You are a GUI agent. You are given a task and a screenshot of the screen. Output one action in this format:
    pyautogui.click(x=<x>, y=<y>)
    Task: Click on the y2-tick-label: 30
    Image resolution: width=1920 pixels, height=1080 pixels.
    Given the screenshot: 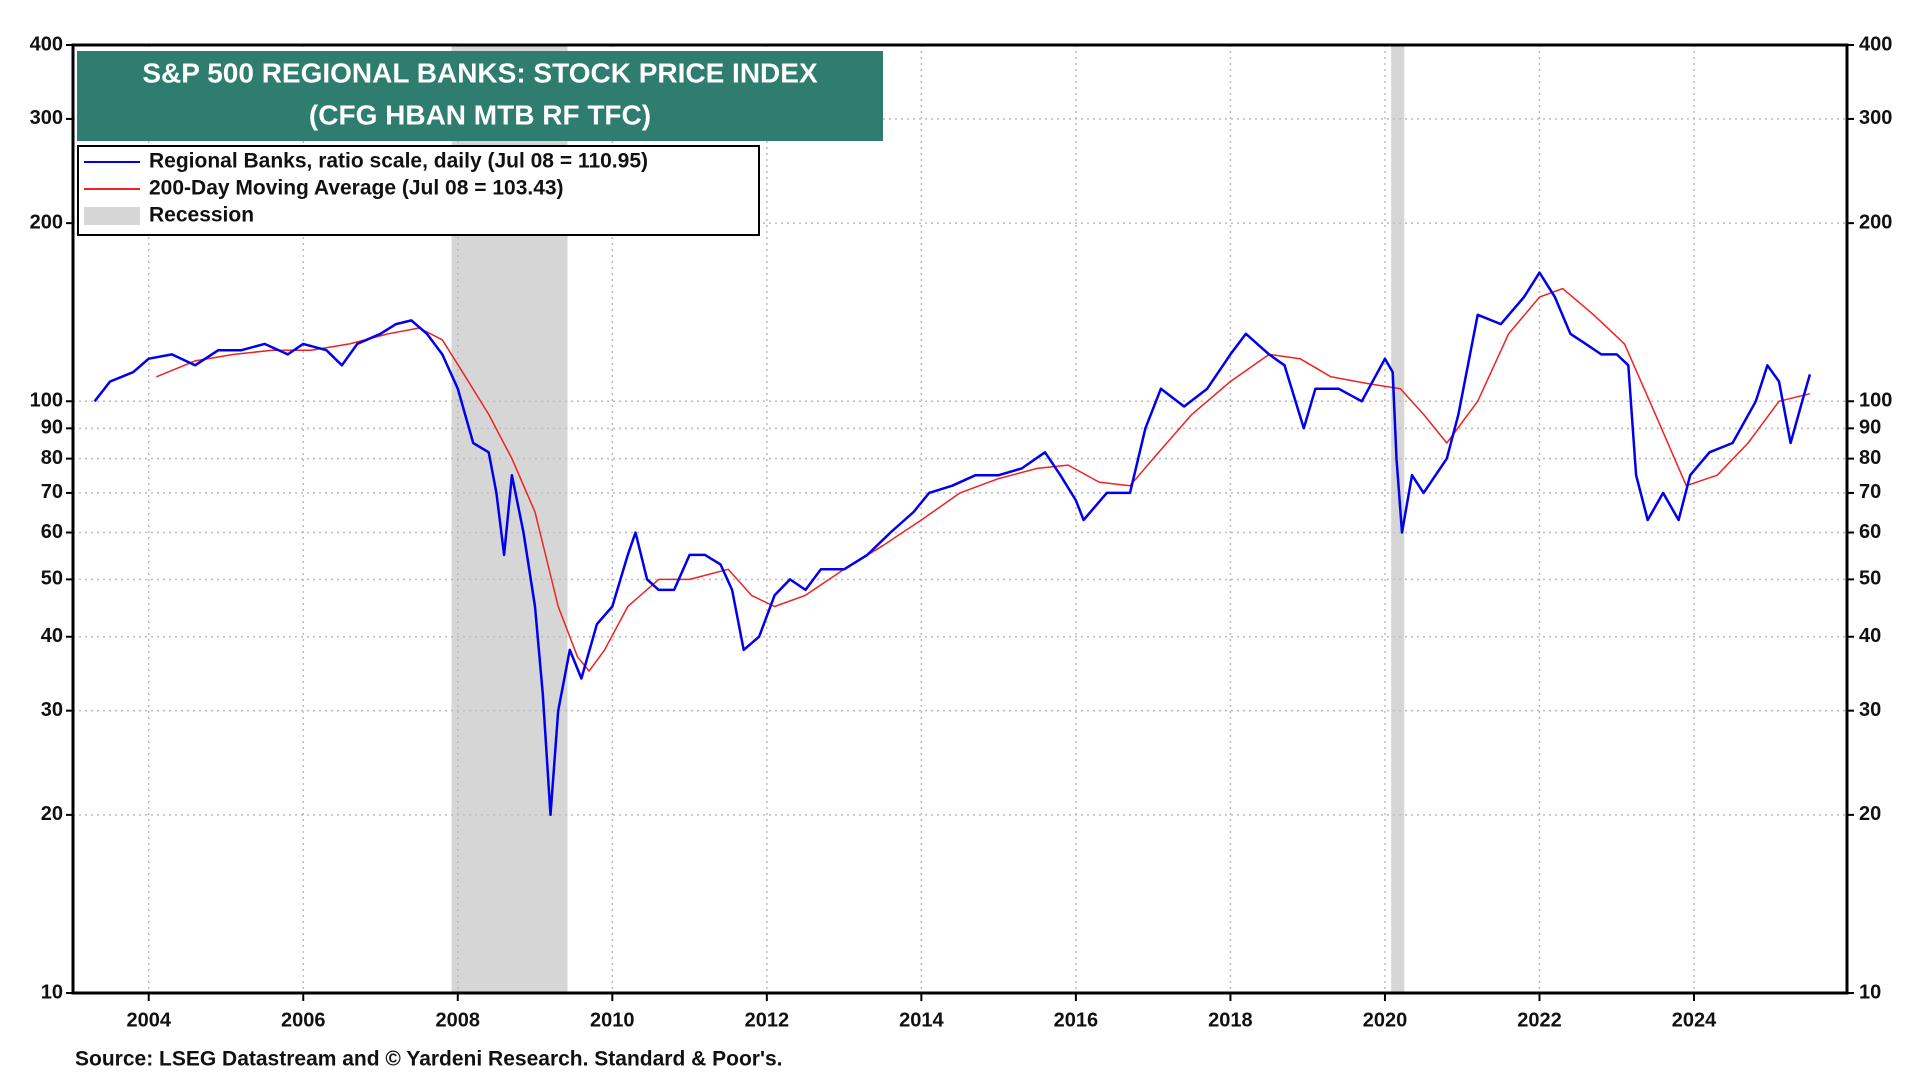 What is the action you would take?
    pyautogui.click(x=1870, y=710)
    